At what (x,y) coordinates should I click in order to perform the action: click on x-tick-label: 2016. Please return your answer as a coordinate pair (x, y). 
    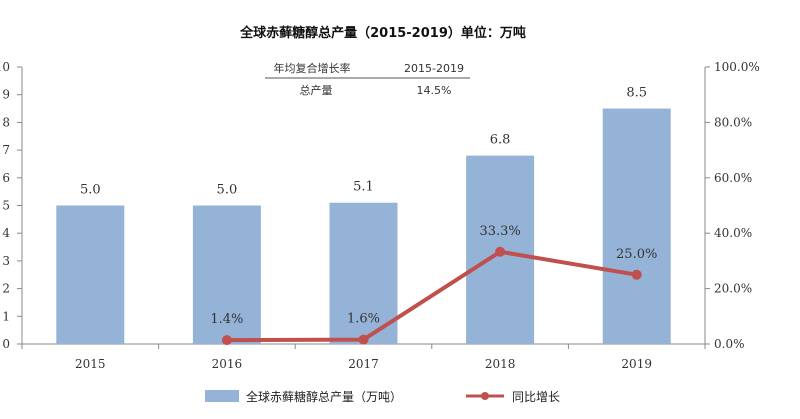
    Looking at the image, I should click on (227, 364).